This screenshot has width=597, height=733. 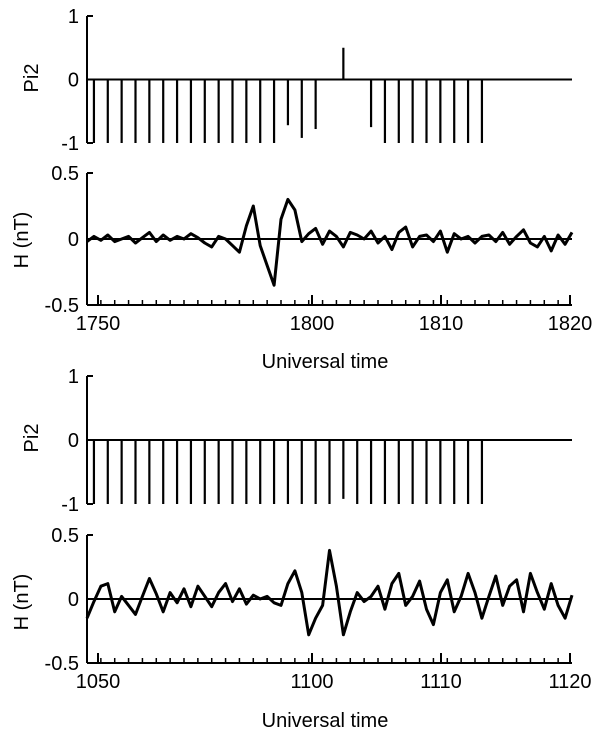 What do you see at coordinates (311, 682) in the screenshot?
I see `x-tick-label: 1100` at bounding box center [311, 682].